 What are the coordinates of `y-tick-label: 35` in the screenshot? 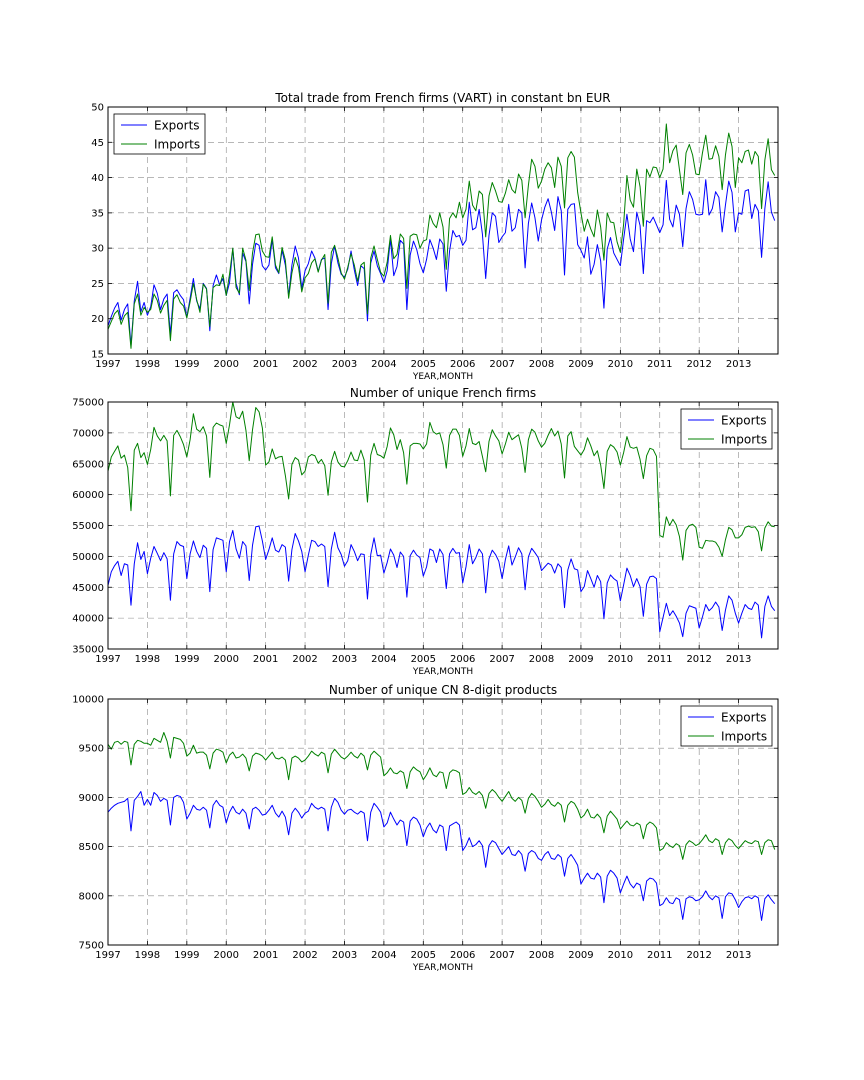 It's located at (97, 213).